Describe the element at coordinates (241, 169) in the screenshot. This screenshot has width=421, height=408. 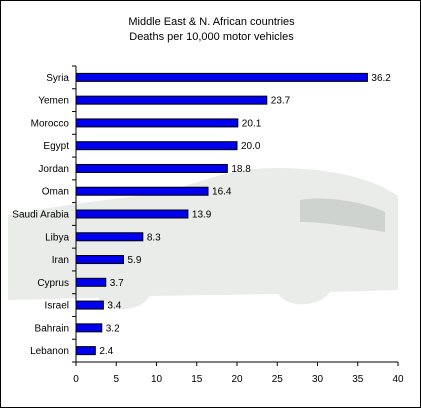
I see `value-label: 18.8` at that location.